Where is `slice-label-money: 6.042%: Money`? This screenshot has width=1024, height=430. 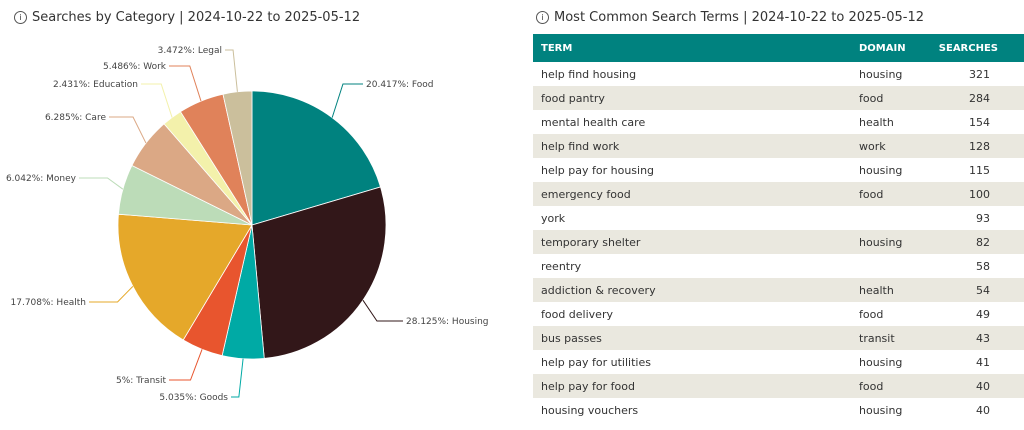
slice-label-money: 6.042%: Money is located at coordinates (41, 179).